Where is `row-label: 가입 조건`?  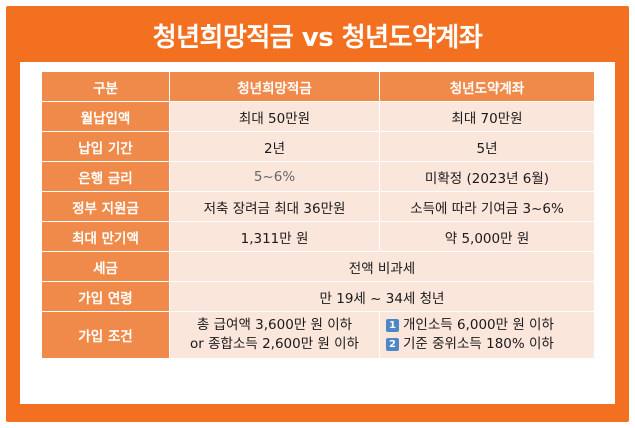 row-label: 가입 조건 is located at coordinates (105, 335).